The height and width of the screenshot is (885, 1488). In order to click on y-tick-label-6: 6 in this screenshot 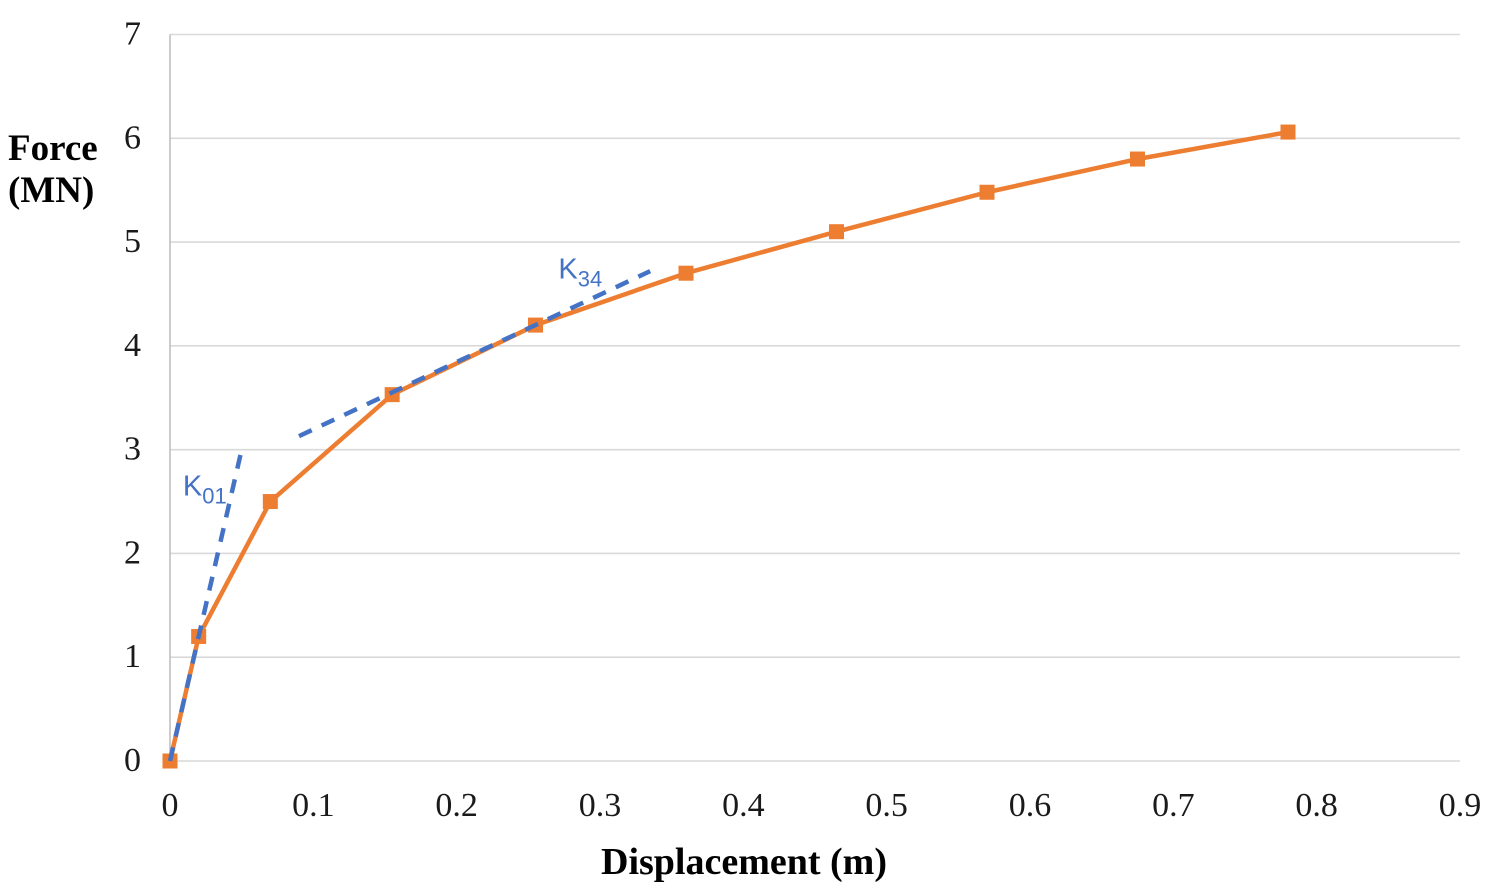, I will do `click(132, 137)`.